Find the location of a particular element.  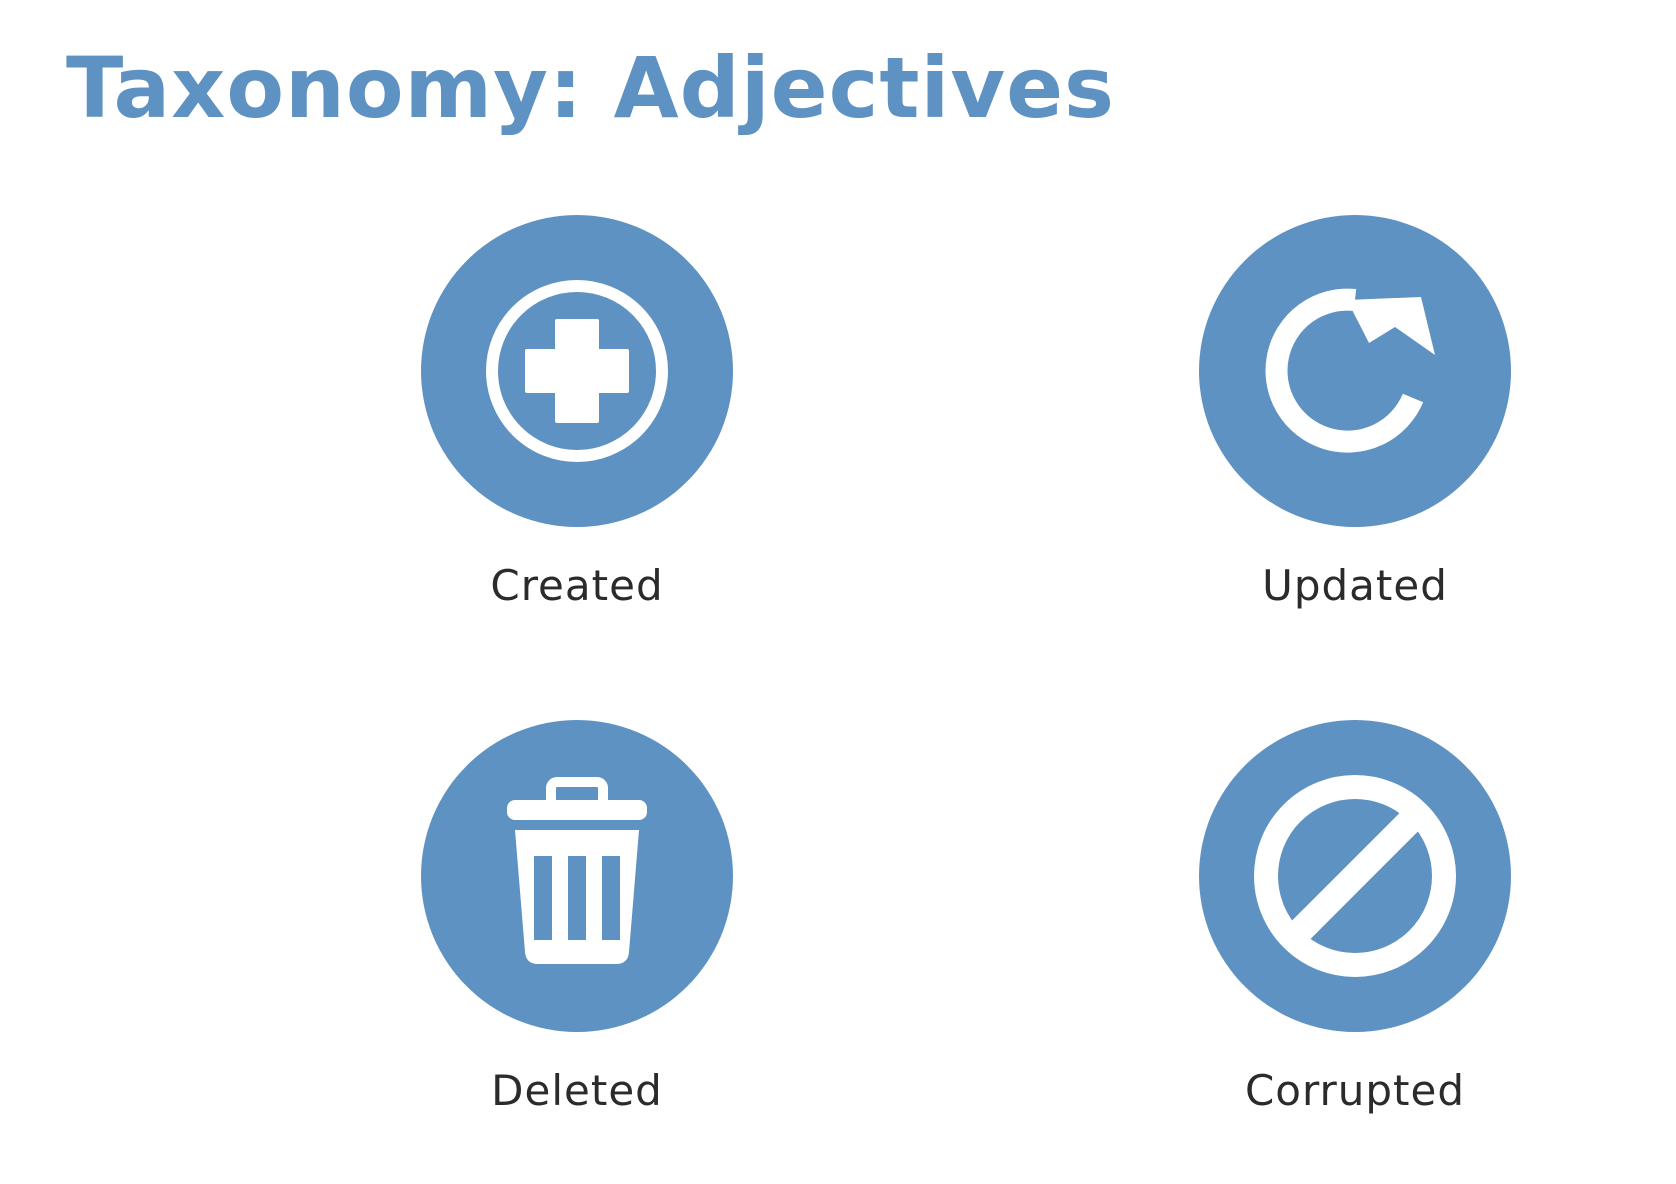

refresh-icon is located at coordinates (1355, 371).